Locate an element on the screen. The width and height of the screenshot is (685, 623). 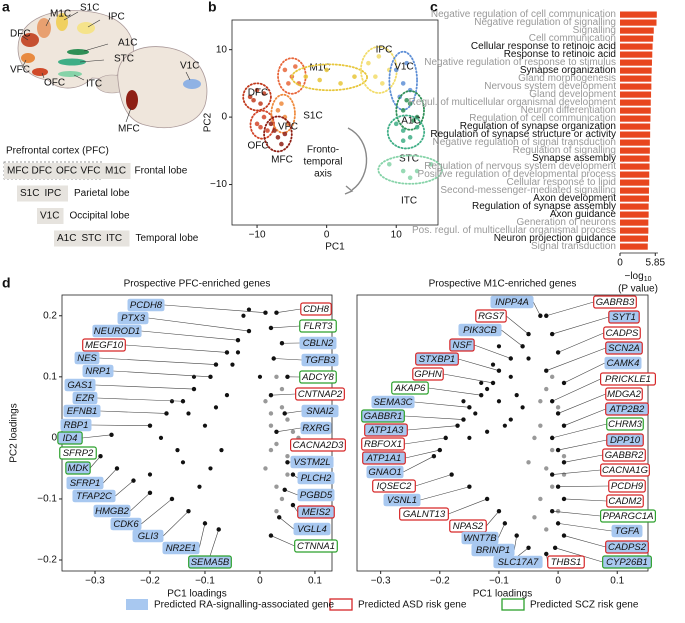
gene-label: GAS1 is located at coordinates (79, 385).